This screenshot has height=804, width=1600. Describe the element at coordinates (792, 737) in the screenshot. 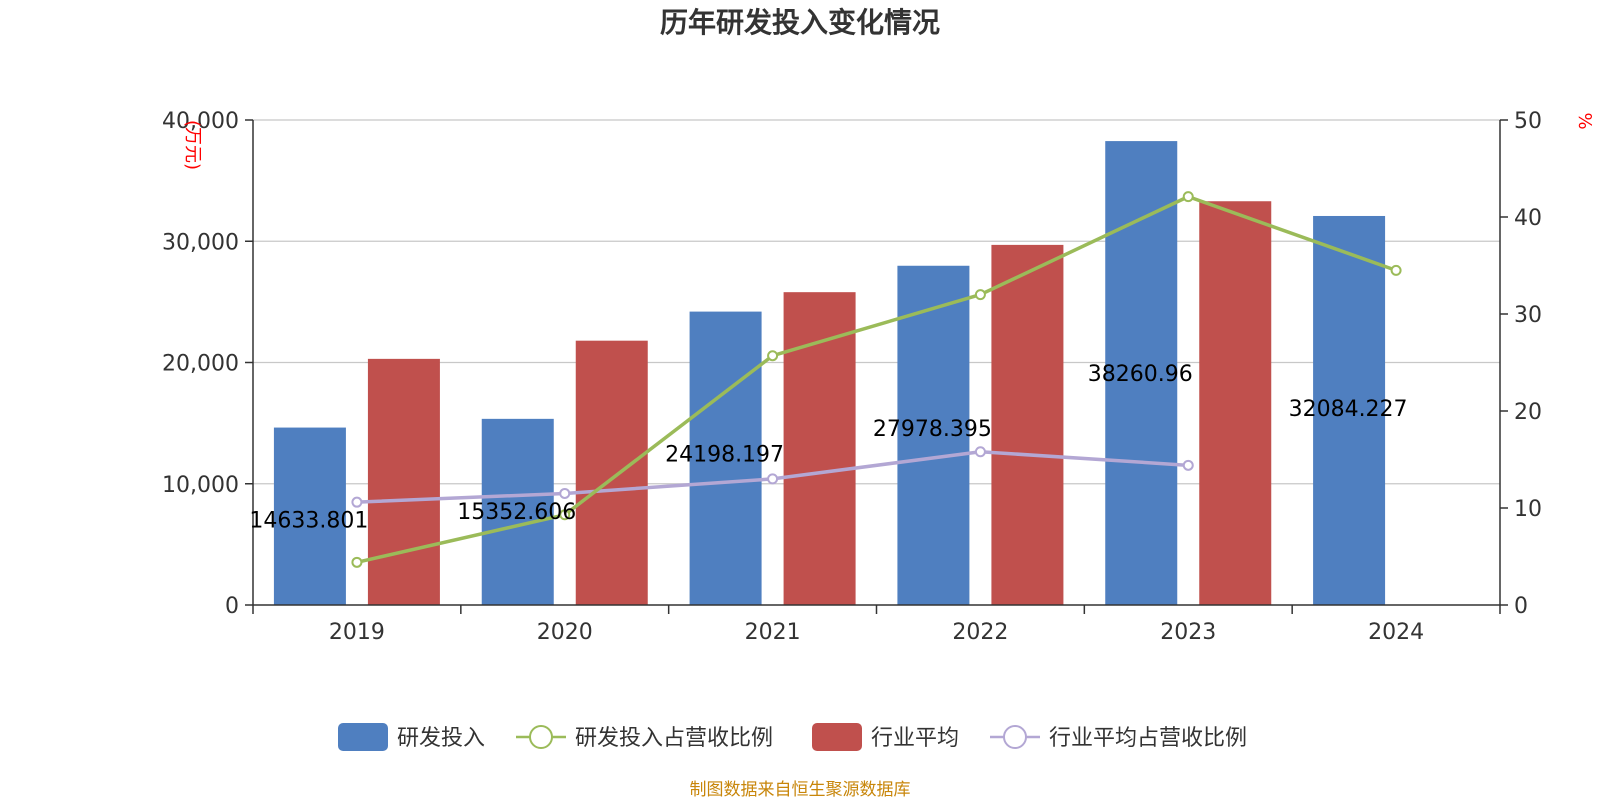

I see `legend: 研发投入 研发投入占营收比例 行业平均 行业平均占营收比例` at that location.